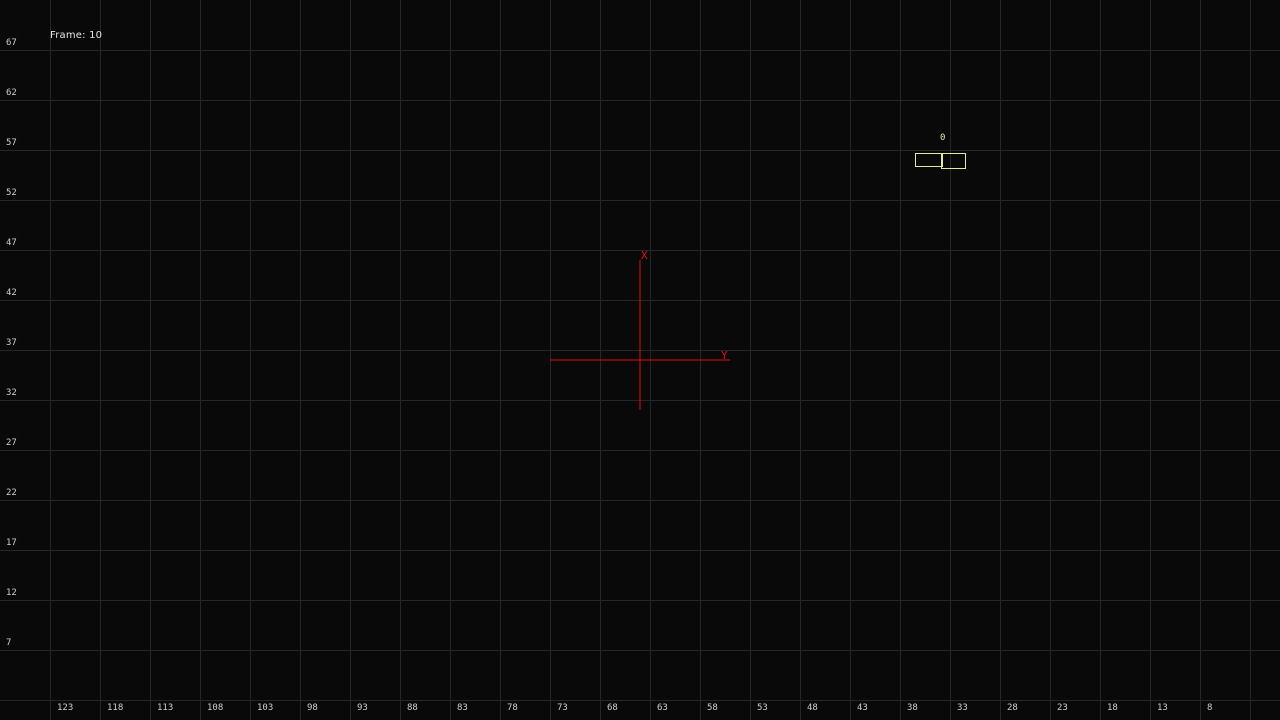 The width and height of the screenshot is (1280, 720). Describe the element at coordinates (942, 138) in the screenshot. I see `object-id-label: 0` at that location.